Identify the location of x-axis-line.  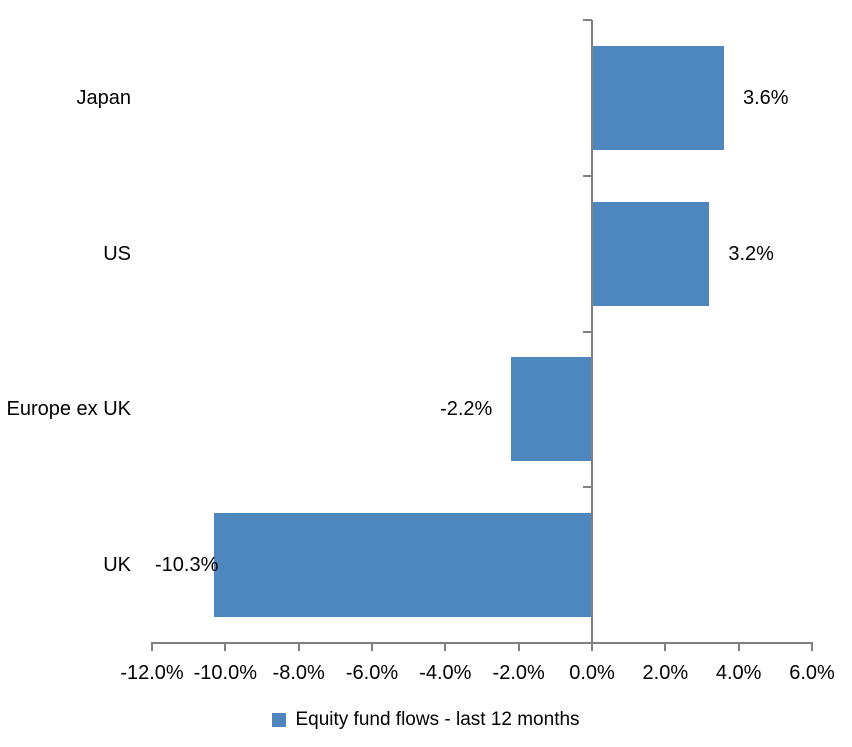
(482, 643).